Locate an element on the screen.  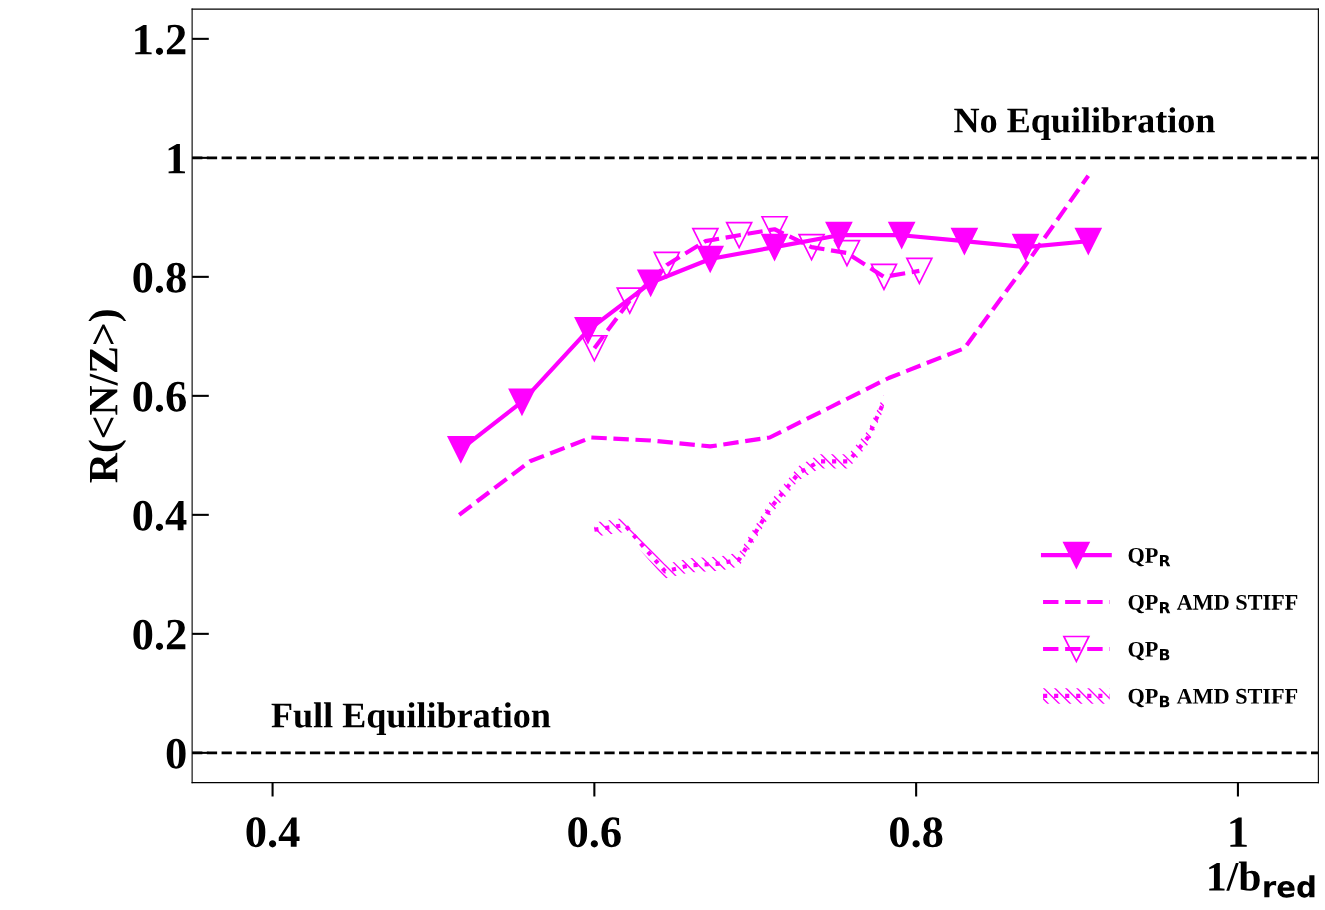
ref-line-label: Full Equilibration is located at coordinates (411, 718).